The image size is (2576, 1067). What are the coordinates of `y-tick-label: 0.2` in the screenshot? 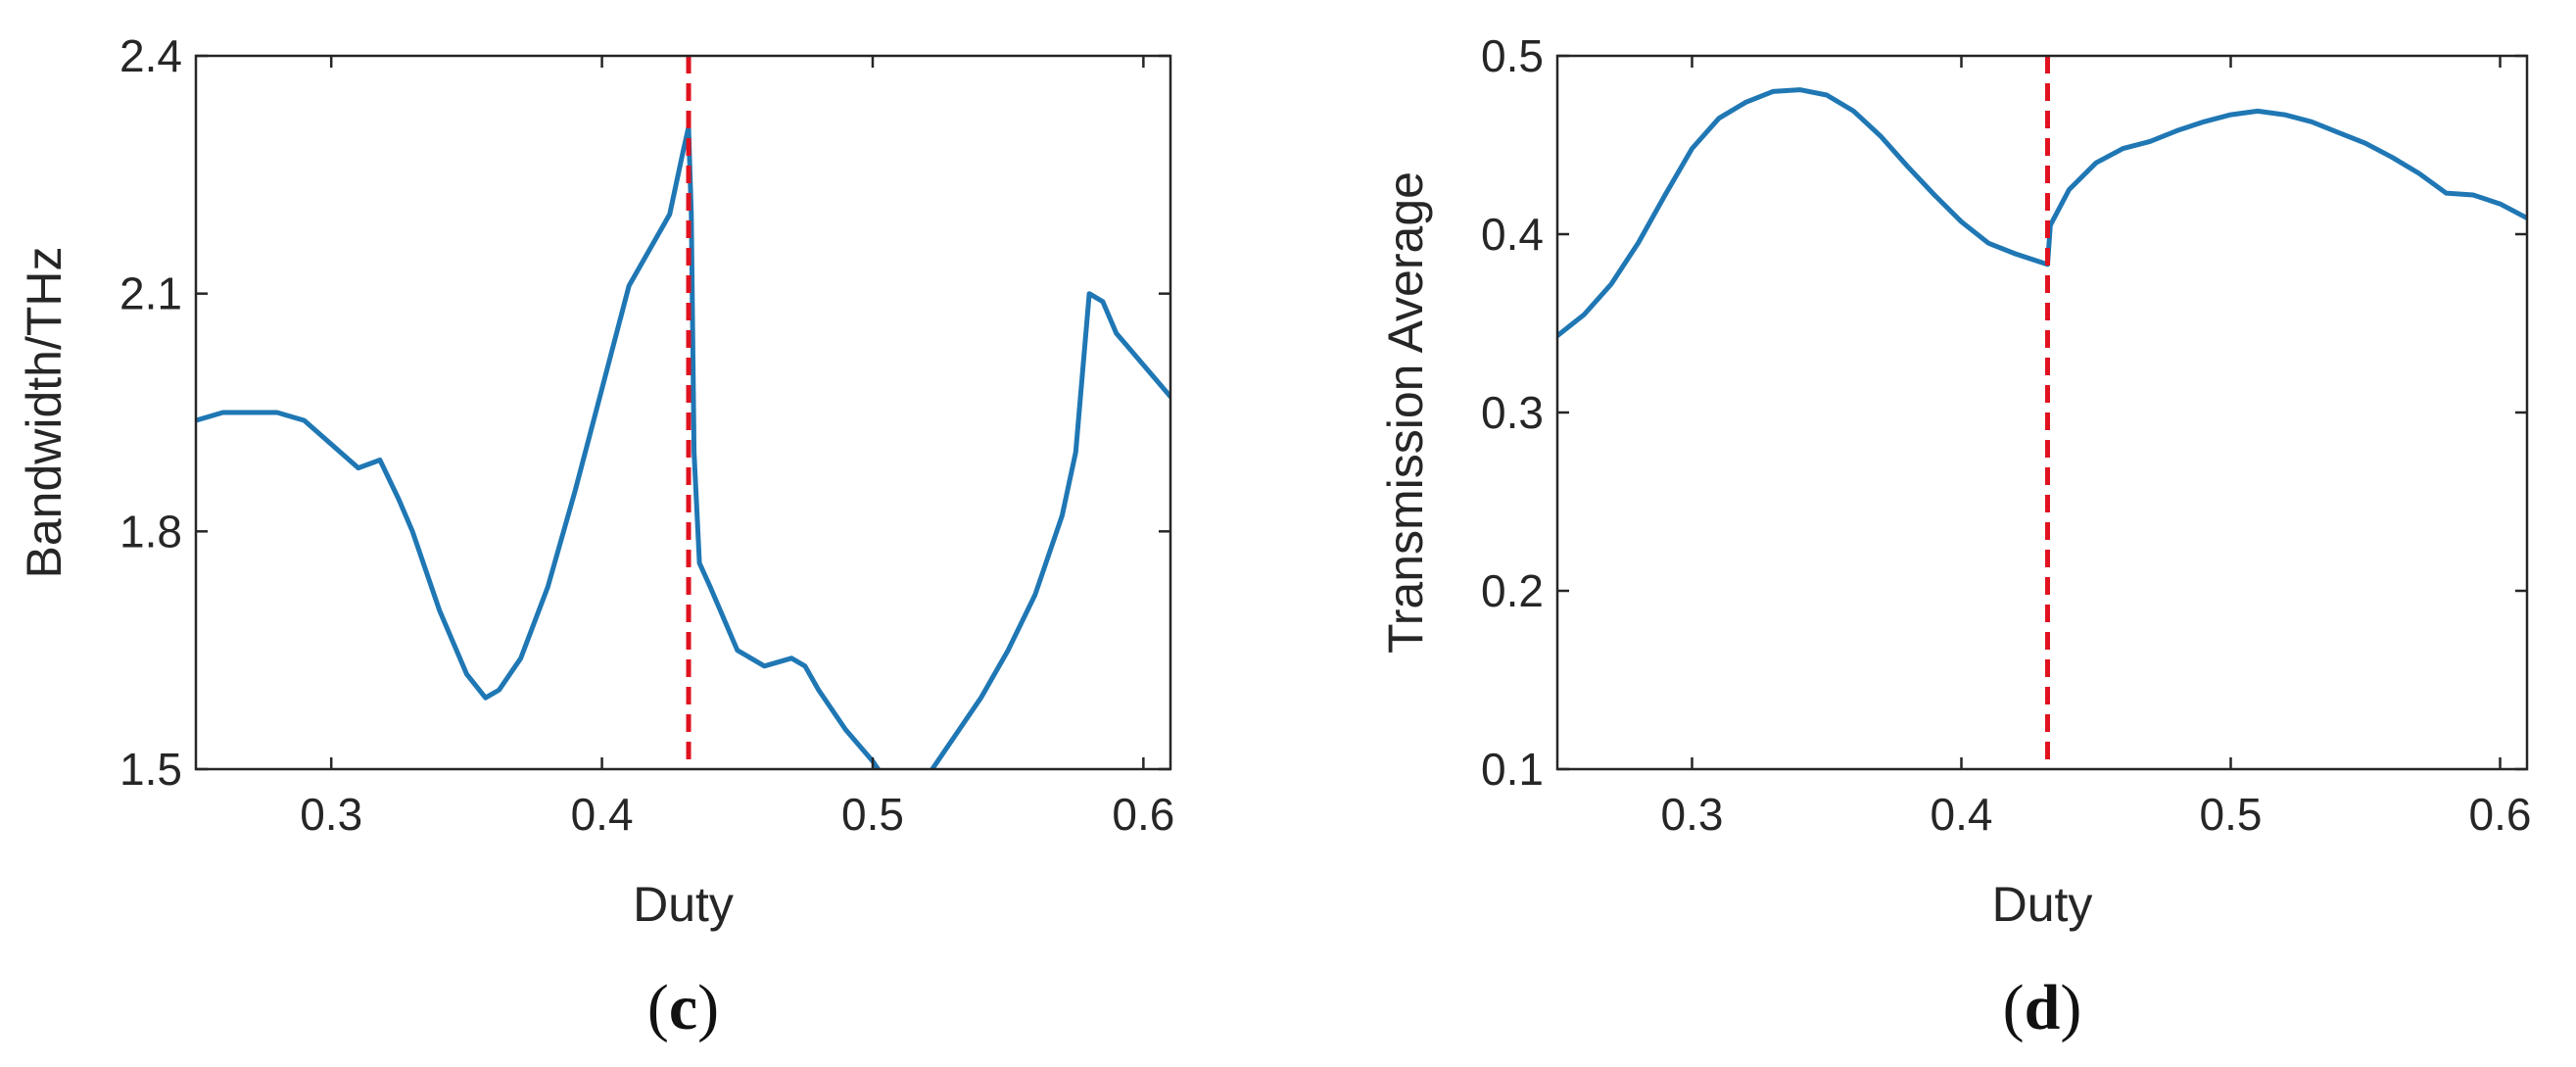 It's located at (1512, 590).